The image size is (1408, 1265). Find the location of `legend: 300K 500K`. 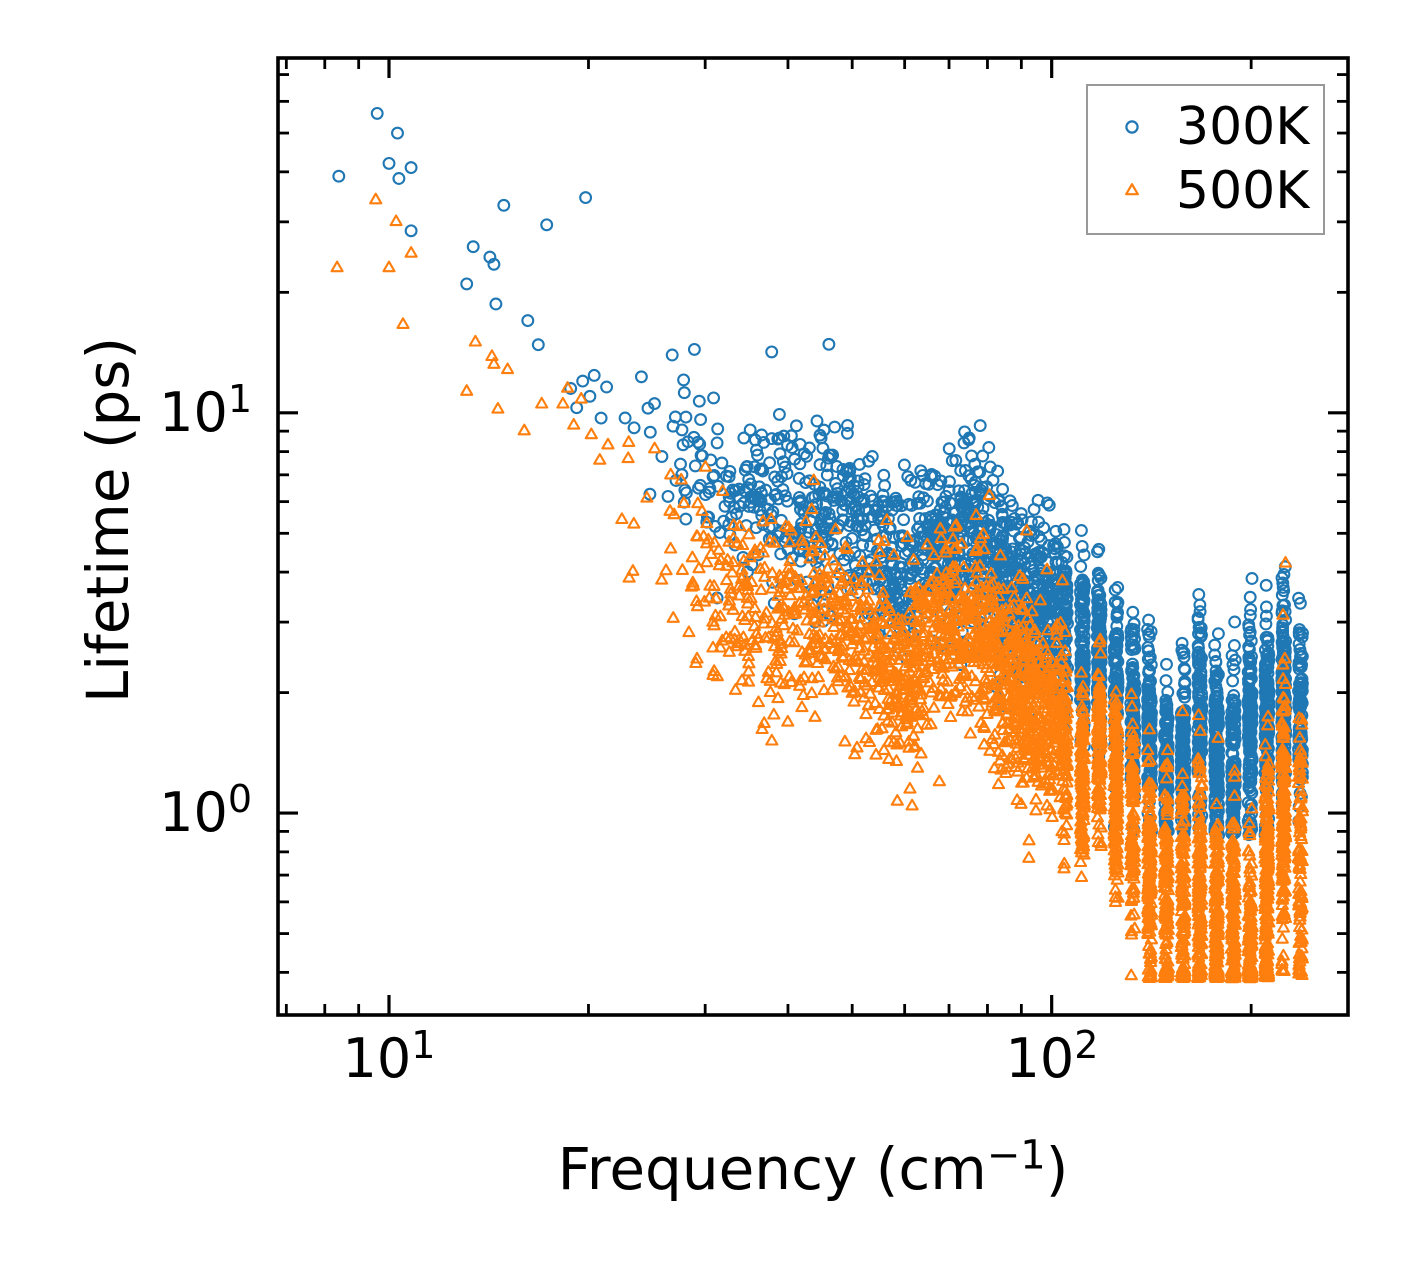

legend: 300K 500K is located at coordinates (1205, 159).